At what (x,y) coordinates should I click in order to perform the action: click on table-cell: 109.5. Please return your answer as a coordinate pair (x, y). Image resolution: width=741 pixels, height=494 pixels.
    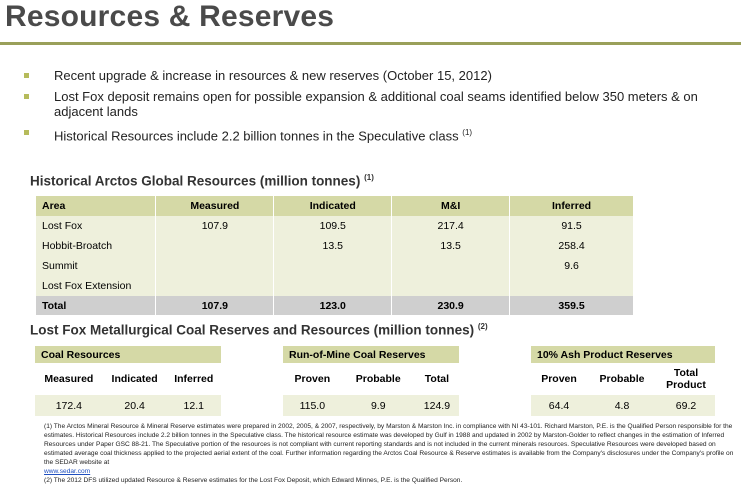
    Looking at the image, I should click on (333, 226).